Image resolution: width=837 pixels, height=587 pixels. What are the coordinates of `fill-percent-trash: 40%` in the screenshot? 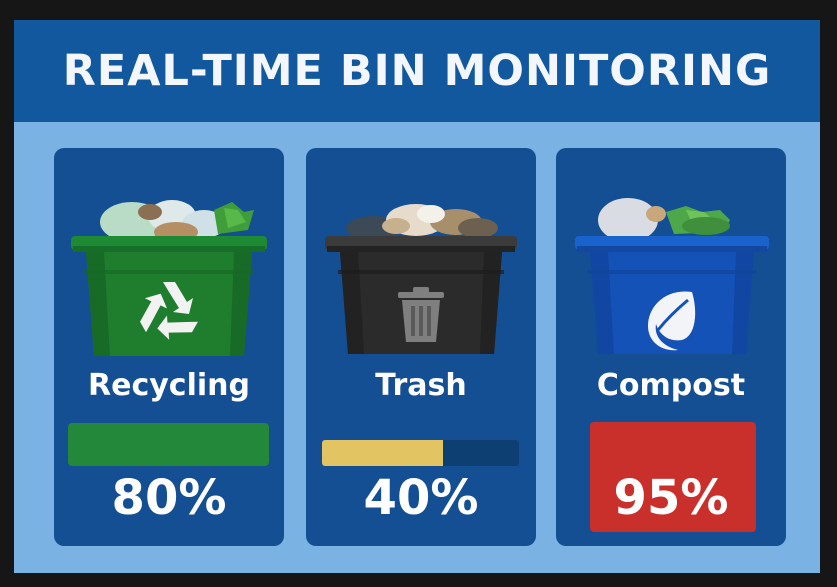 It's located at (421, 498).